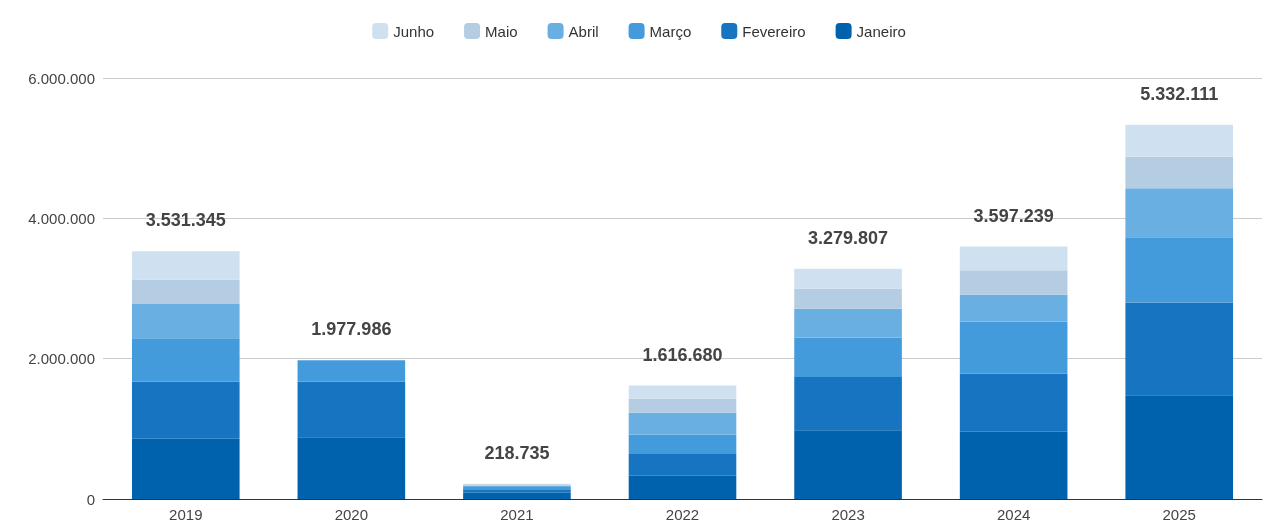 This screenshot has width=1278, height=531. I want to click on x-tick-label: 2025, so click(1179, 514).